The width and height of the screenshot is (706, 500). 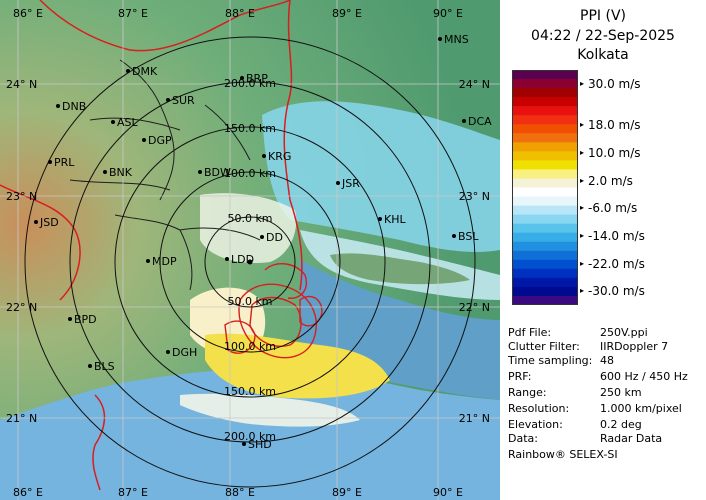 I want to click on credit-line: Rainbow® SELEX-SI, so click(x=563, y=454).